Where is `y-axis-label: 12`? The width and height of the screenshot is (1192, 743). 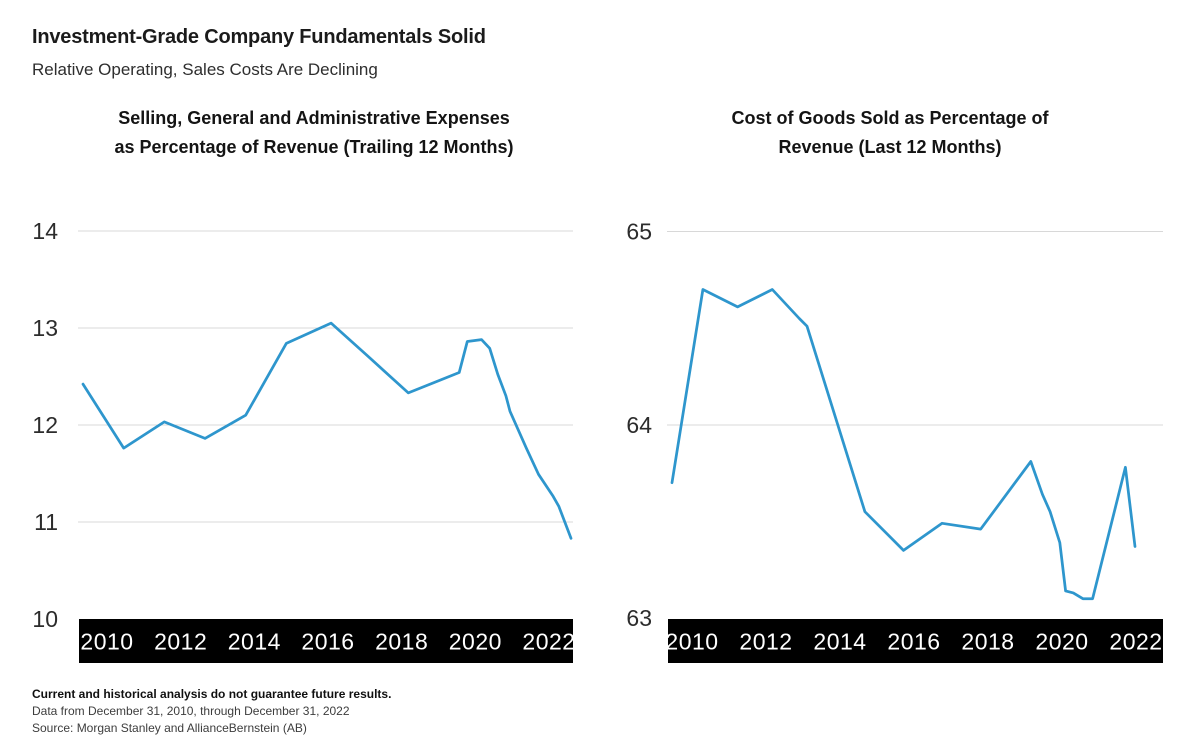 y-axis-label: 12 is located at coordinates (45, 425).